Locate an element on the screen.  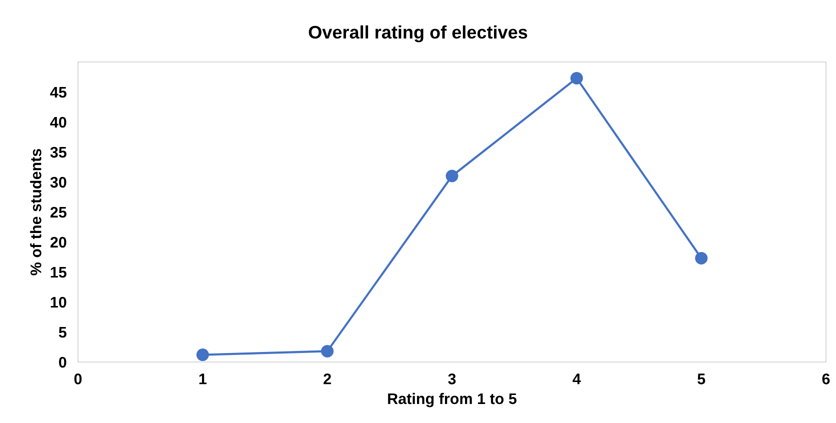
y-tick-label: 5 is located at coordinates (62, 332).